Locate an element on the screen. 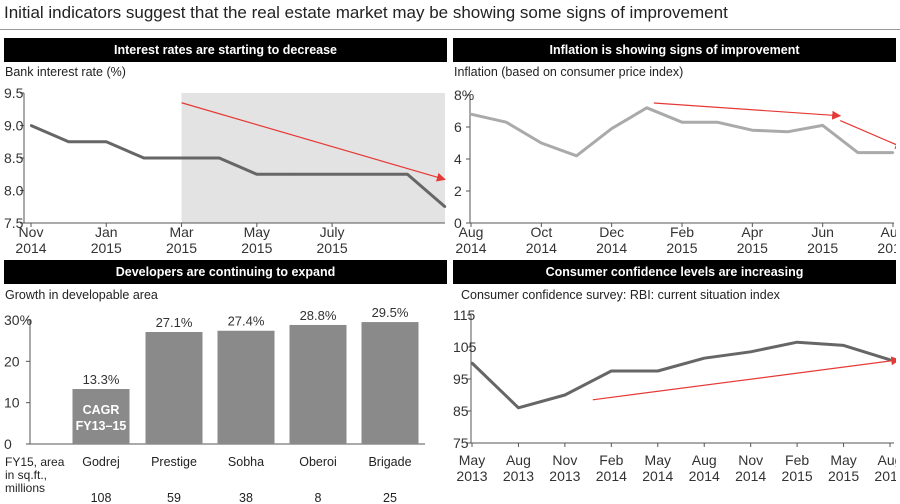 This screenshot has height=504, width=900. y-tick-label: 20 is located at coordinates (12, 361).